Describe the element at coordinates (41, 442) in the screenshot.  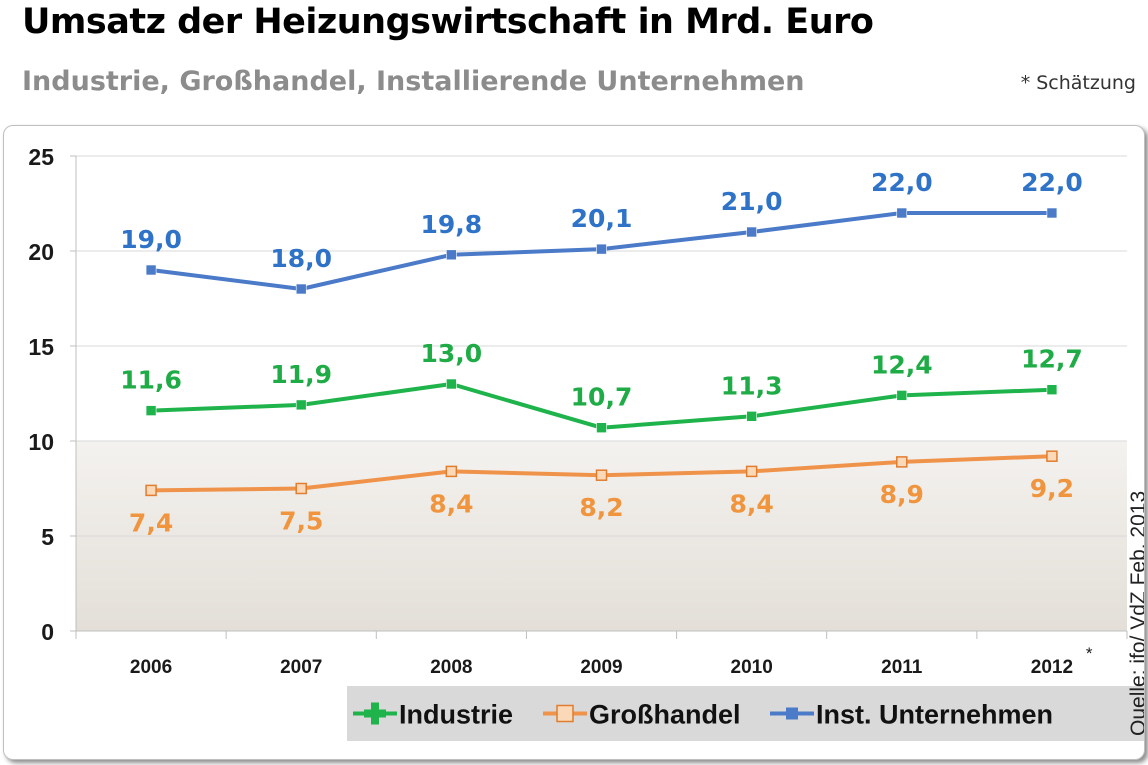
I see `y-tick-label: 10` at that location.